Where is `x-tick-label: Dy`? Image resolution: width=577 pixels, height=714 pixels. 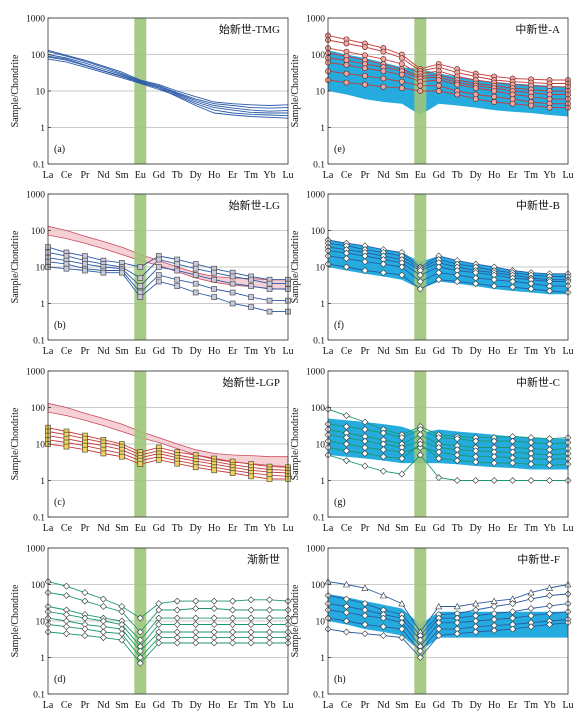 x-tick-label: Dy is located at coordinates (196, 175).